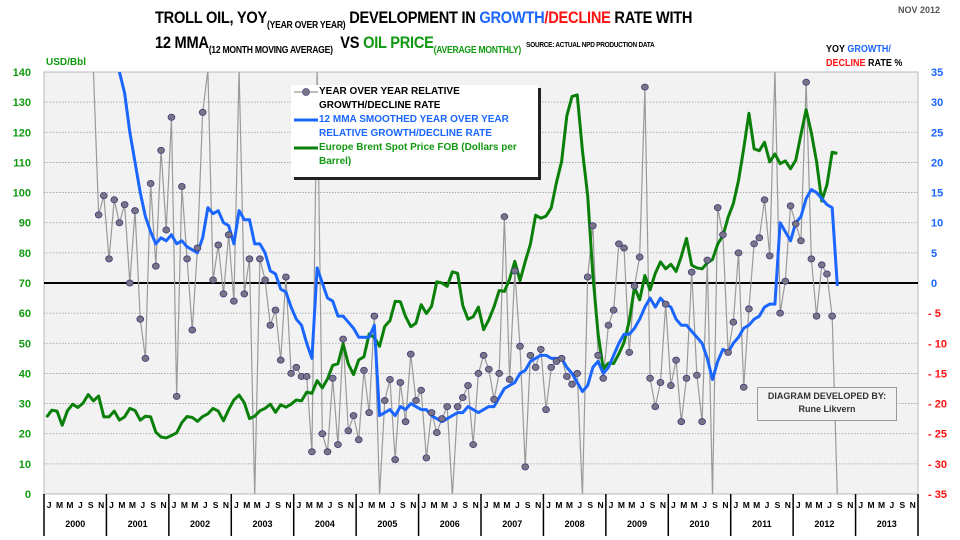  Describe the element at coordinates (887, 524) in the screenshot. I see `year-tick-label: 2013` at that location.